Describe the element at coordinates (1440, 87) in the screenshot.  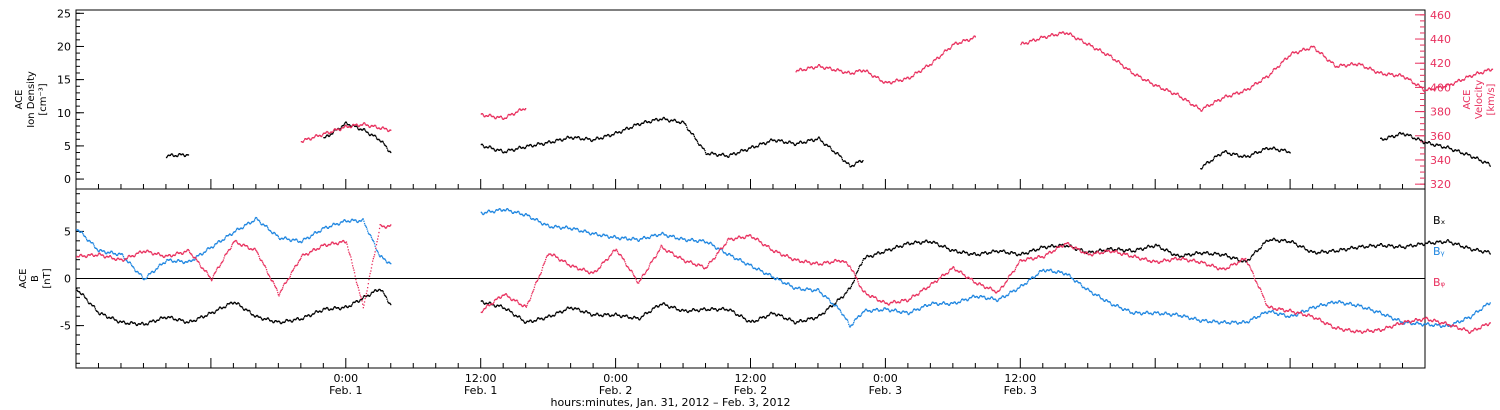
I see `right-tick-label: 400` at that location.